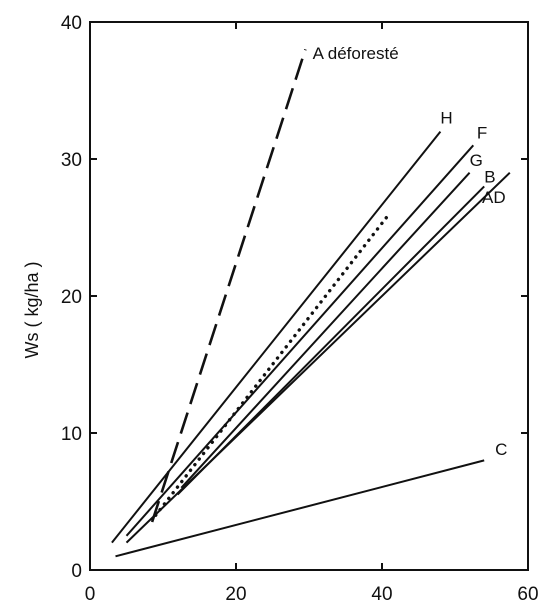 The height and width of the screenshot is (606, 550). I want to click on x-tick-label-20: 20, so click(235, 594).